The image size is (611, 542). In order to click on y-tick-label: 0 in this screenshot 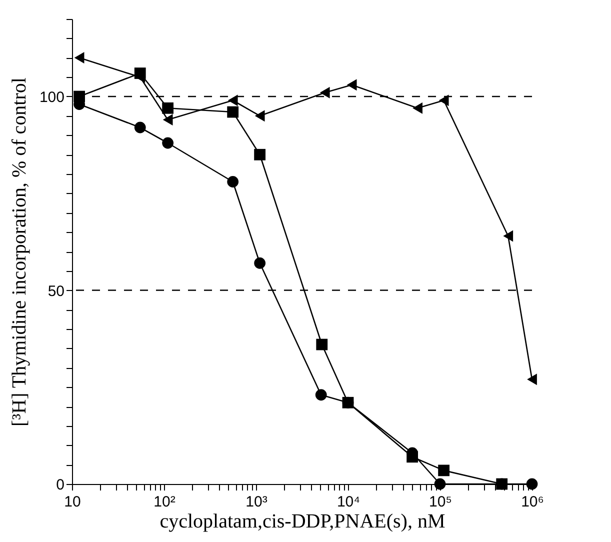, I will do `click(60, 485)`.